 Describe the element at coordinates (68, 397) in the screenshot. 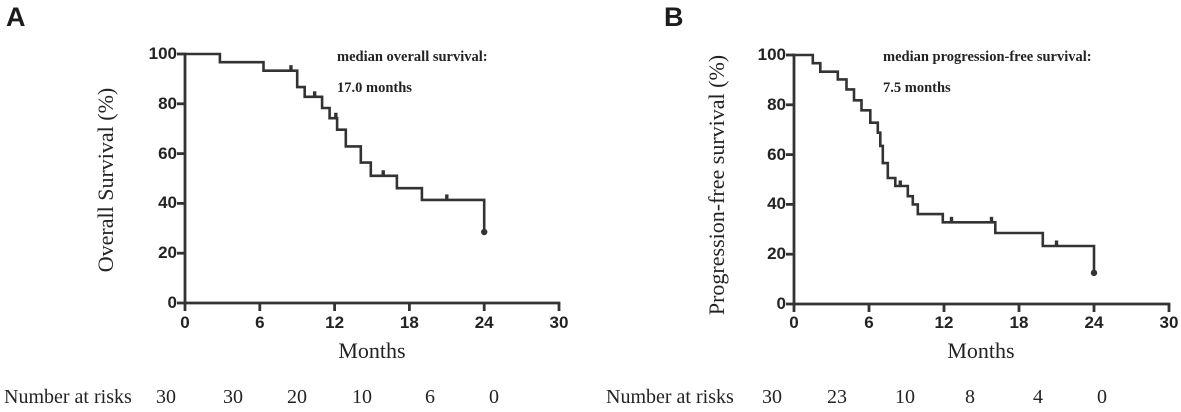

I see `panel-a-number-at-risk-label: Number at risks` at that location.